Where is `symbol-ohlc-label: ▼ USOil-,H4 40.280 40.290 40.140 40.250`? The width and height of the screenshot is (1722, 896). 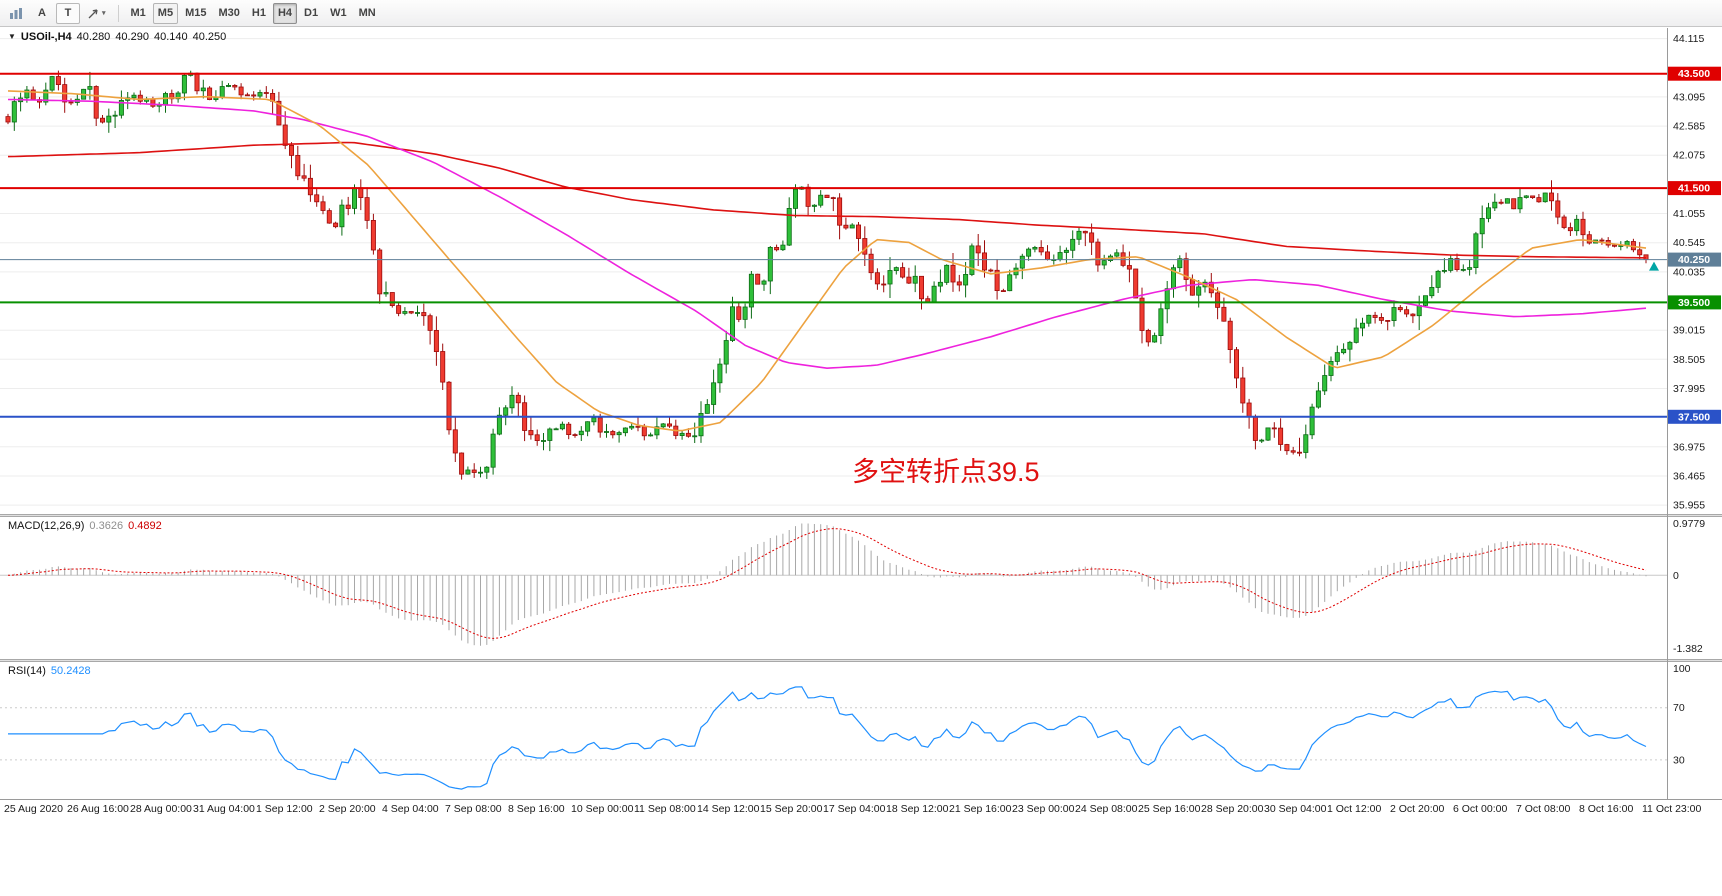 symbol-ohlc-label: ▼ USOil-,H4 40.280 40.290 40.140 40.250 is located at coordinates (119, 37).